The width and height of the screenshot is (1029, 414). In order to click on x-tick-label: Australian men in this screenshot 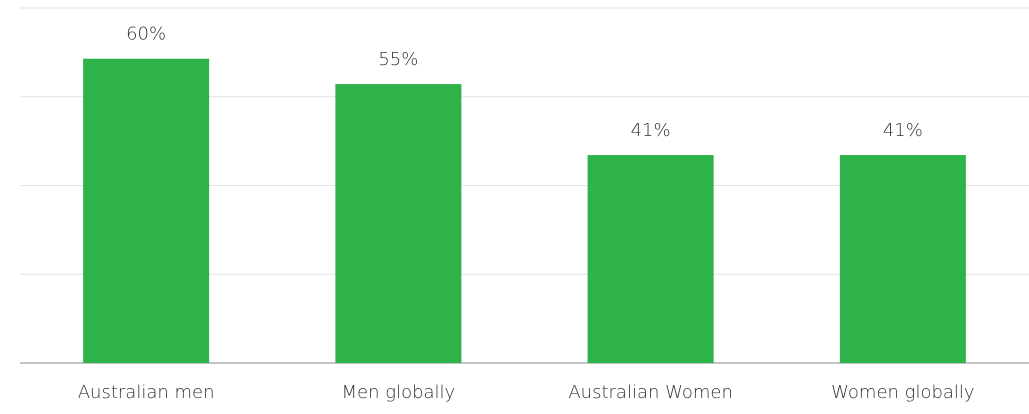, I will do `click(146, 392)`.